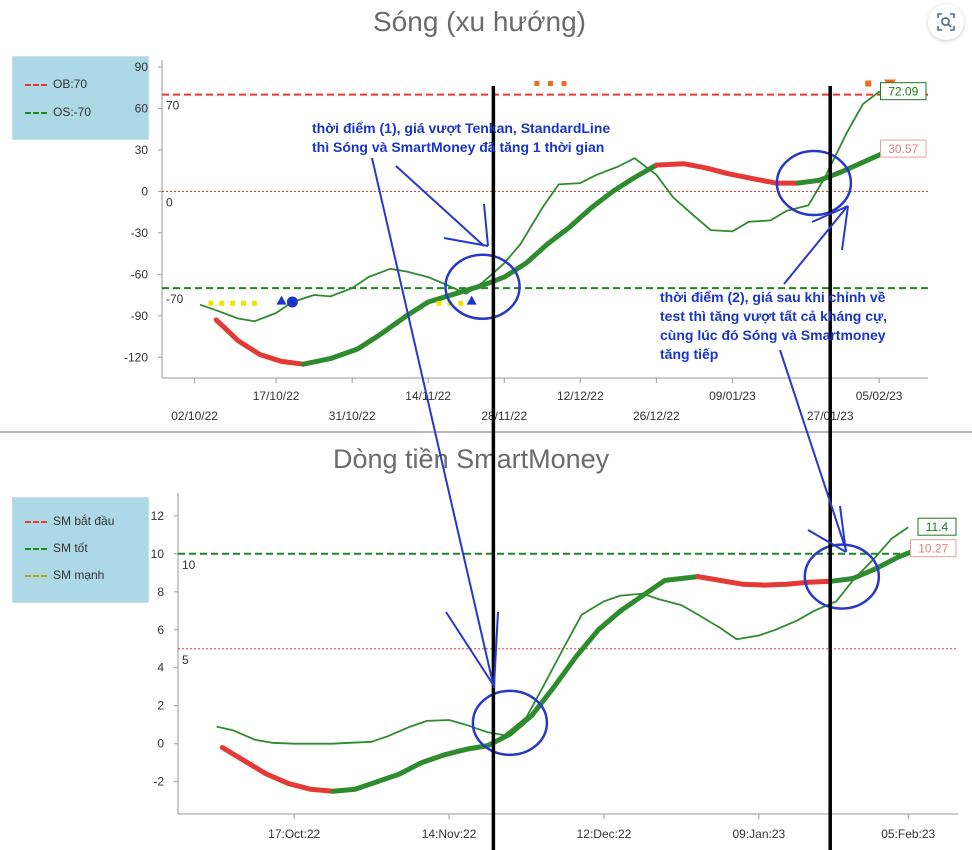 The width and height of the screenshot is (972, 850). What do you see at coordinates (175, 299) in the screenshot?
I see `reference-label-song: -70` at bounding box center [175, 299].